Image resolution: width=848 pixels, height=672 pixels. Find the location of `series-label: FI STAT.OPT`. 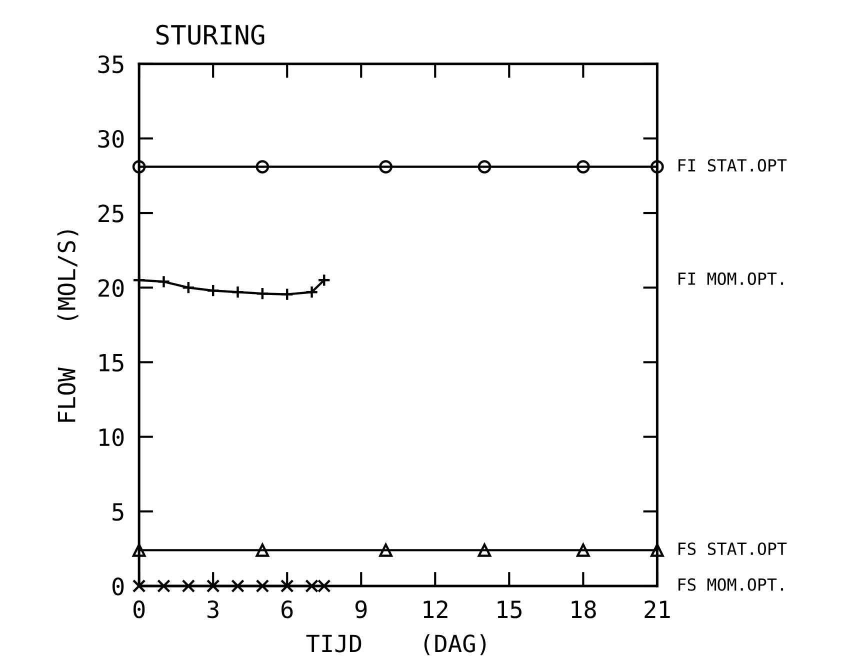

series-label: FI STAT.OPT is located at coordinates (732, 165).